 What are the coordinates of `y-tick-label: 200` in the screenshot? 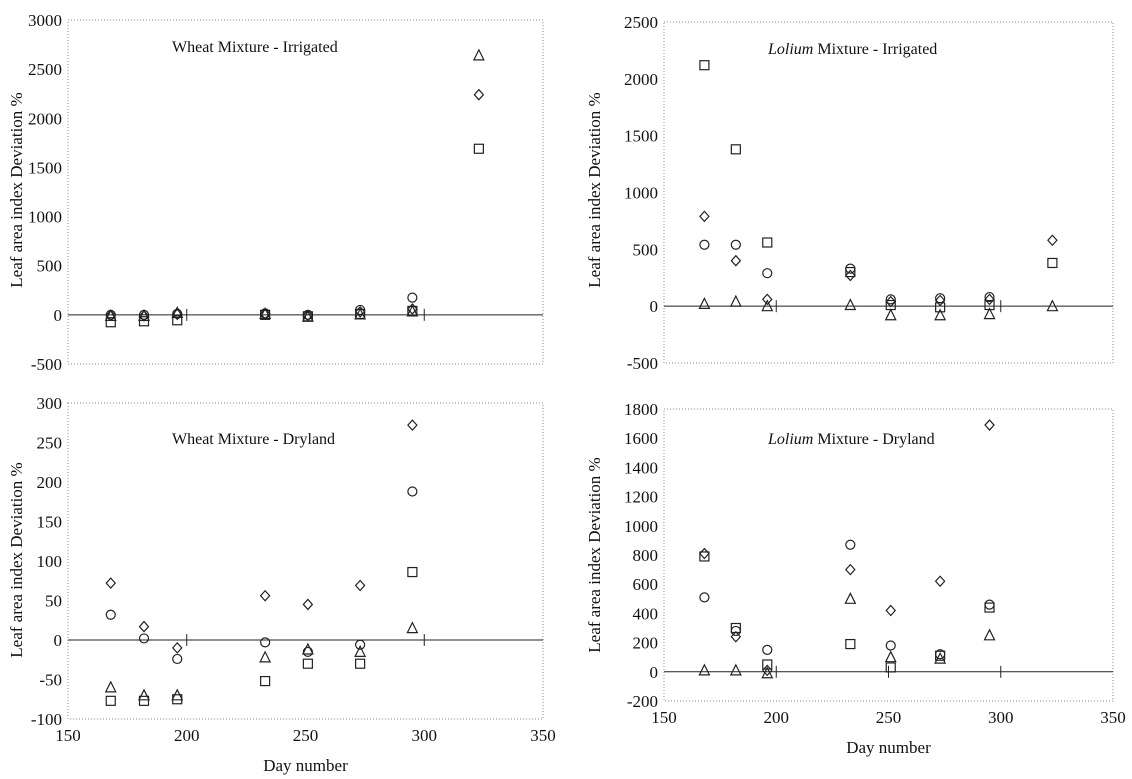 It's located at (646, 643).